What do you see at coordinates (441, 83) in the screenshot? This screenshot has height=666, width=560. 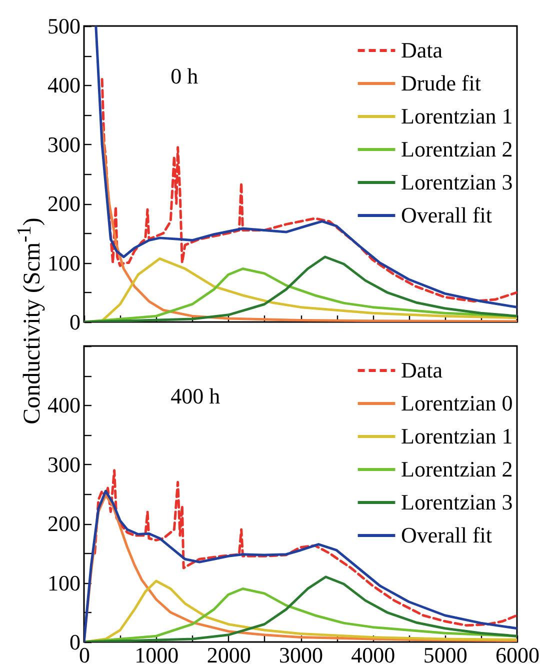 I see `legend-label: Drude fit` at bounding box center [441, 83].